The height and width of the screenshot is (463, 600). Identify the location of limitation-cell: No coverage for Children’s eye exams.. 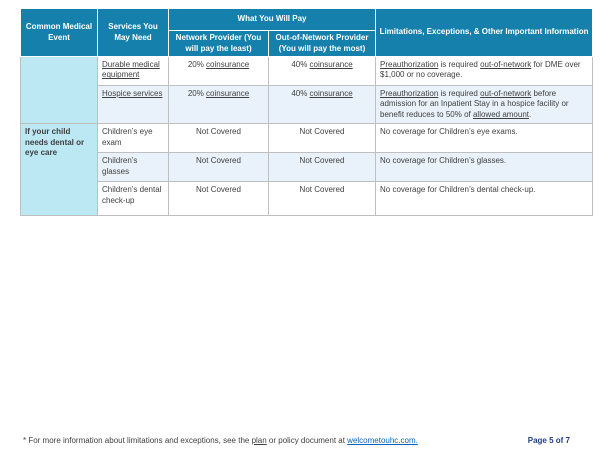
(484, 138).